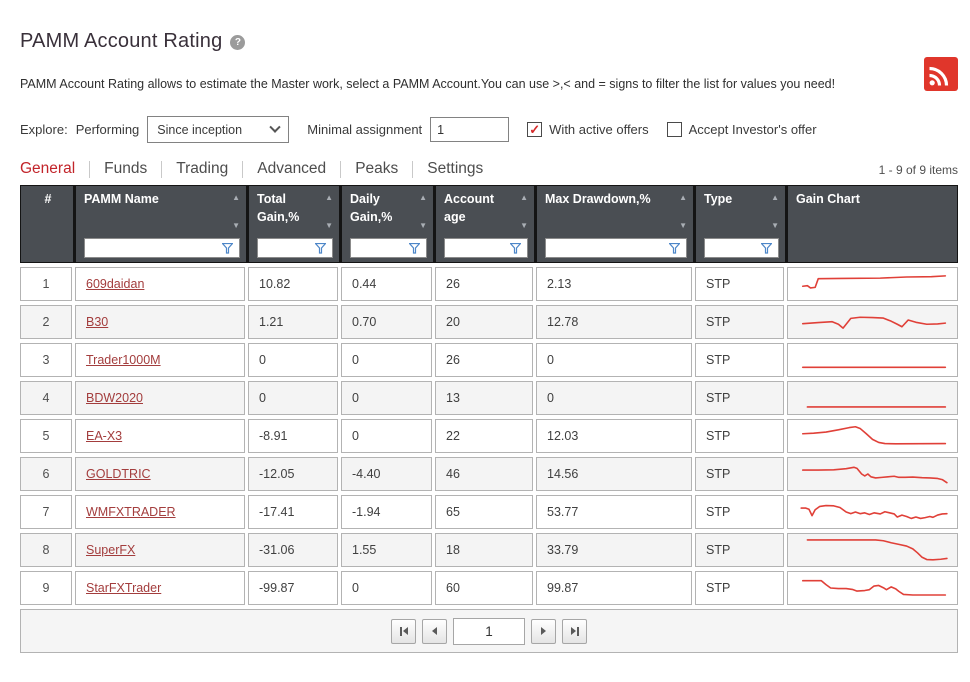 The height and width of the screenshot is (682, 970). Describe the element at coordinates (535, 129) in the screenshot. I see `checkbox-checked-icon: ✓` at that location.